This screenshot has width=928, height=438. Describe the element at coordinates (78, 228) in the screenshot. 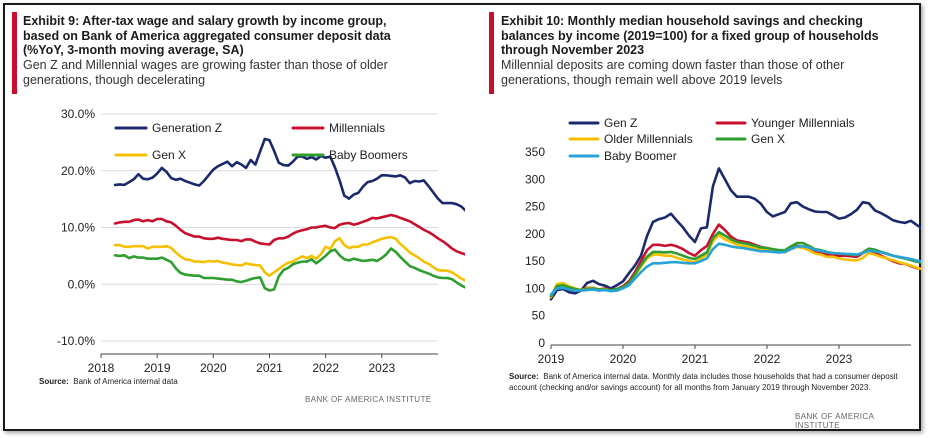

I see `y-tick-label: 10.0%` at that location.